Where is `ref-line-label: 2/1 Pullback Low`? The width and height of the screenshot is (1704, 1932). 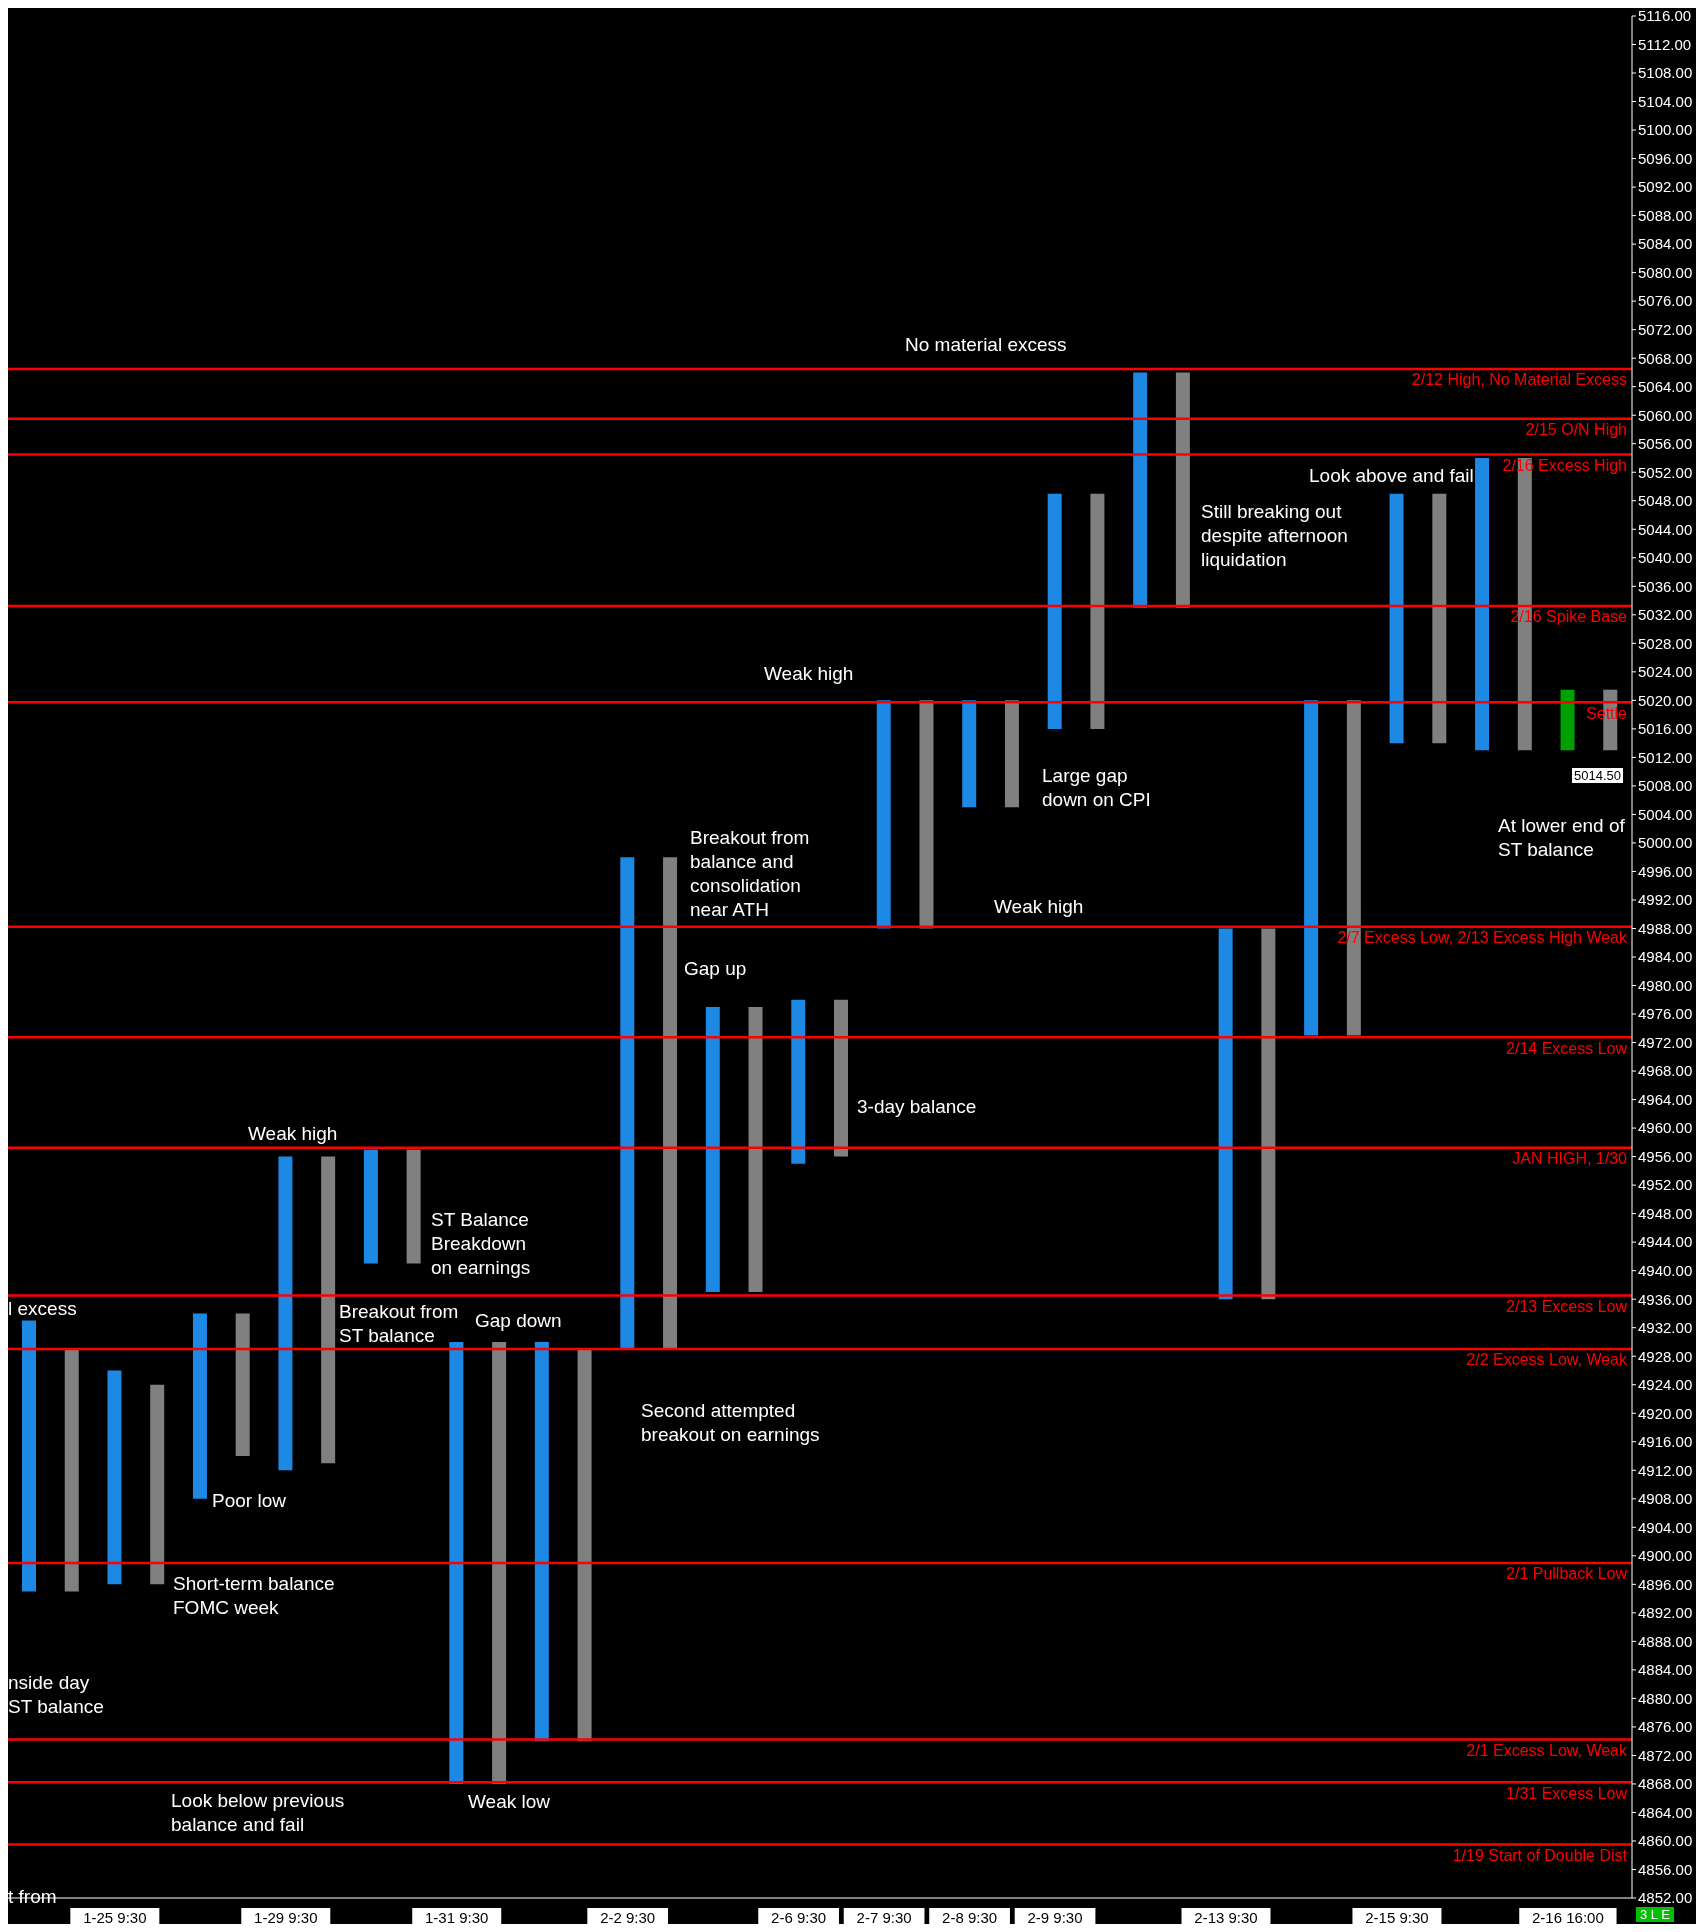 ref-line-label: 2/1 Pullback Low is located at coordinates (1567, 1574).